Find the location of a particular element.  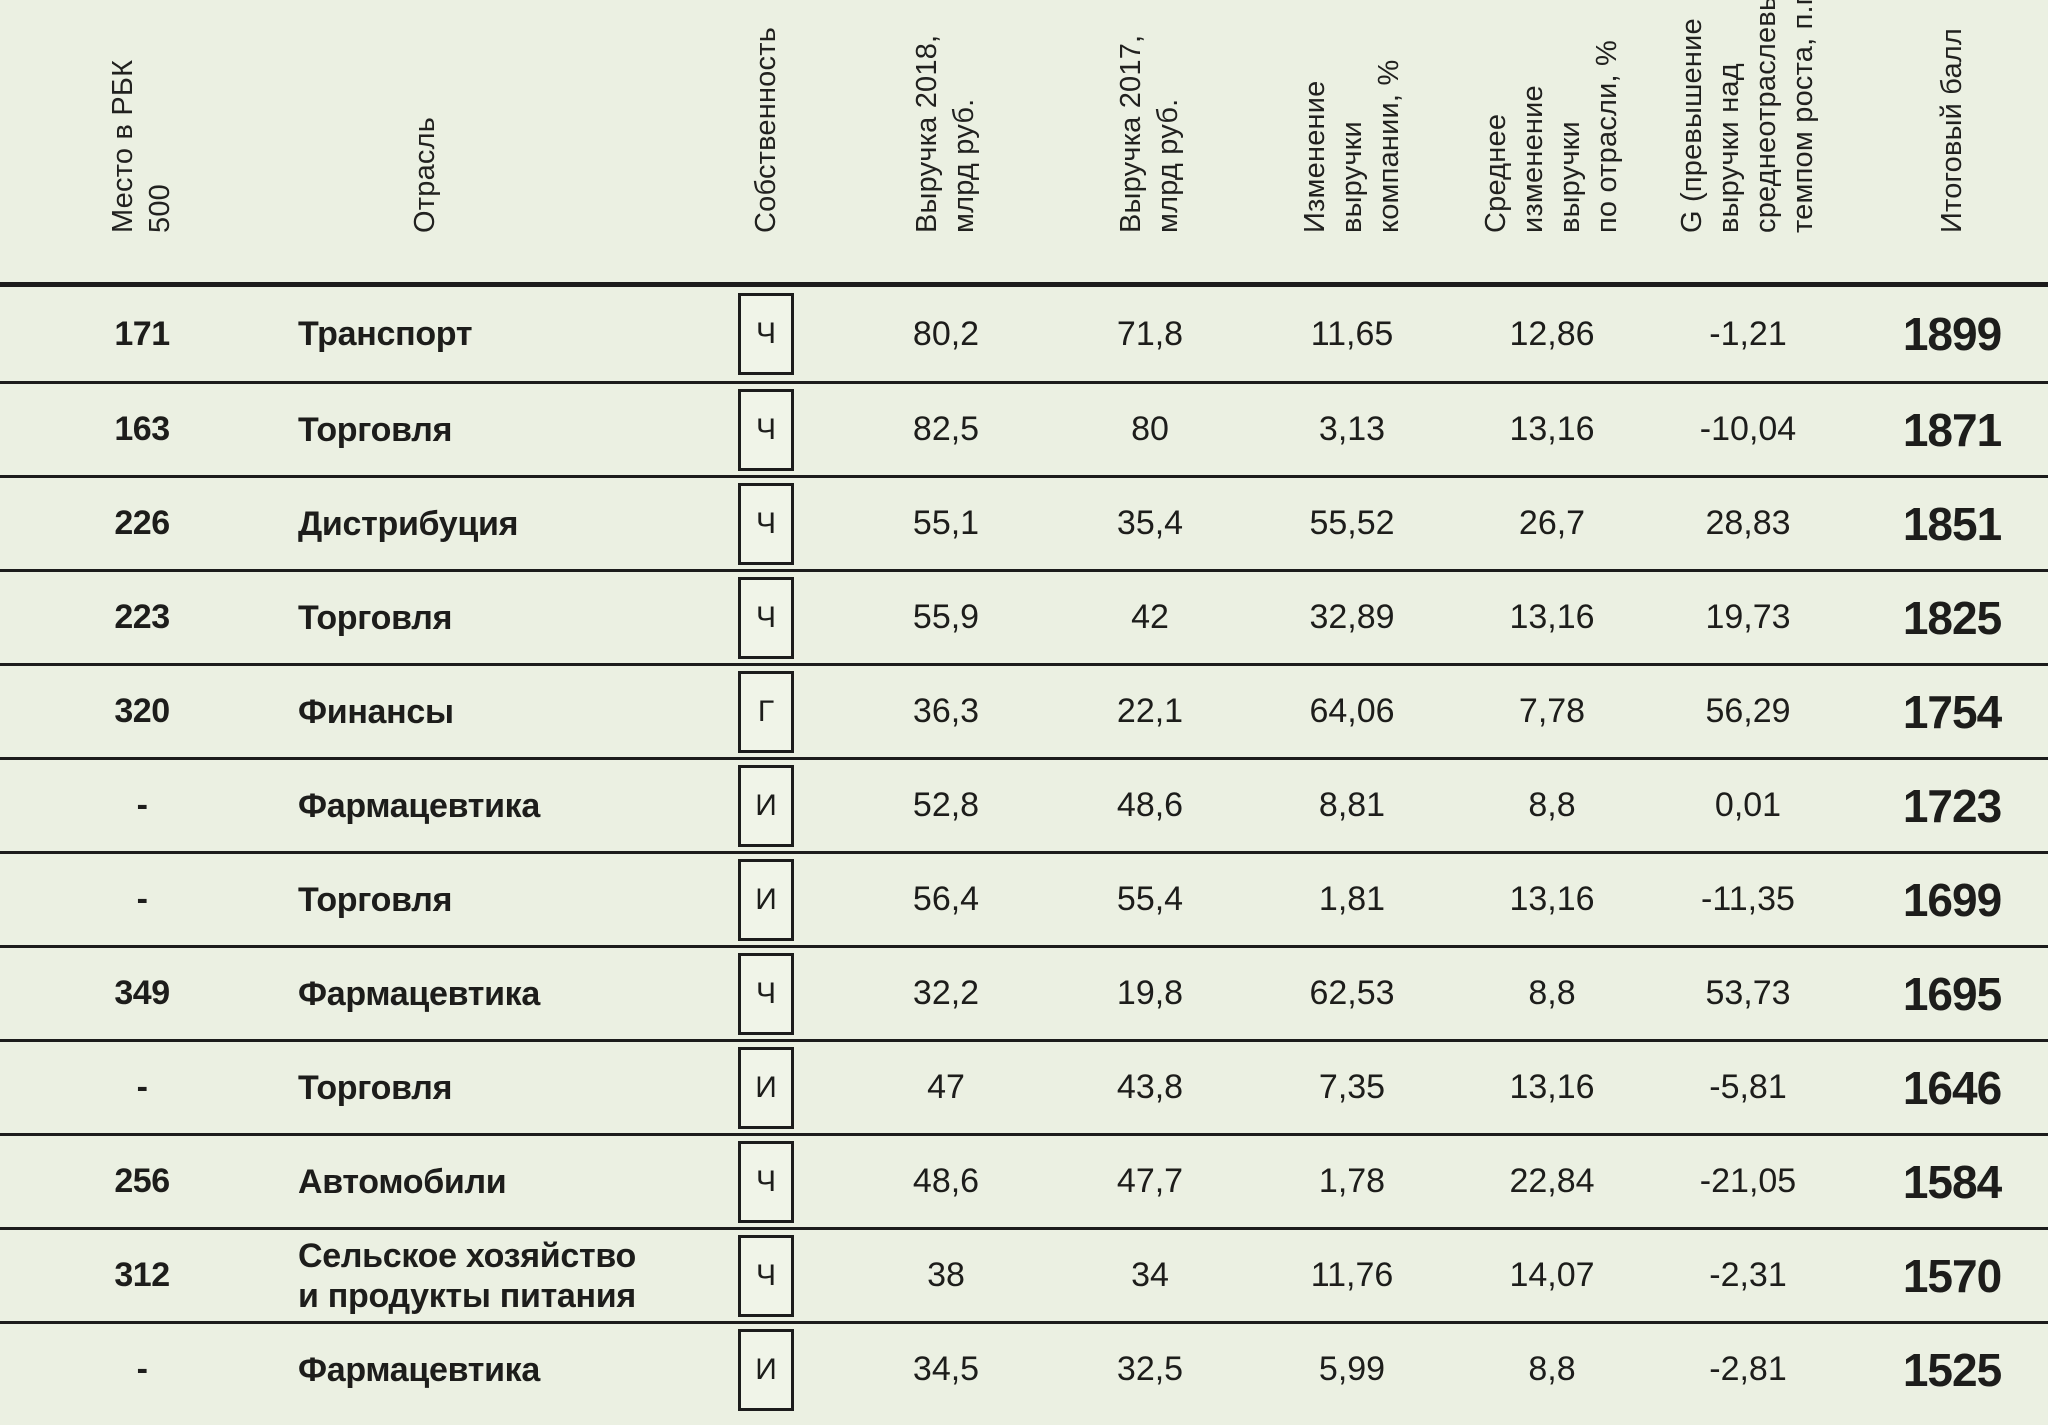

industry-cell: Дистрибуция is located at coordinates (408, 523).